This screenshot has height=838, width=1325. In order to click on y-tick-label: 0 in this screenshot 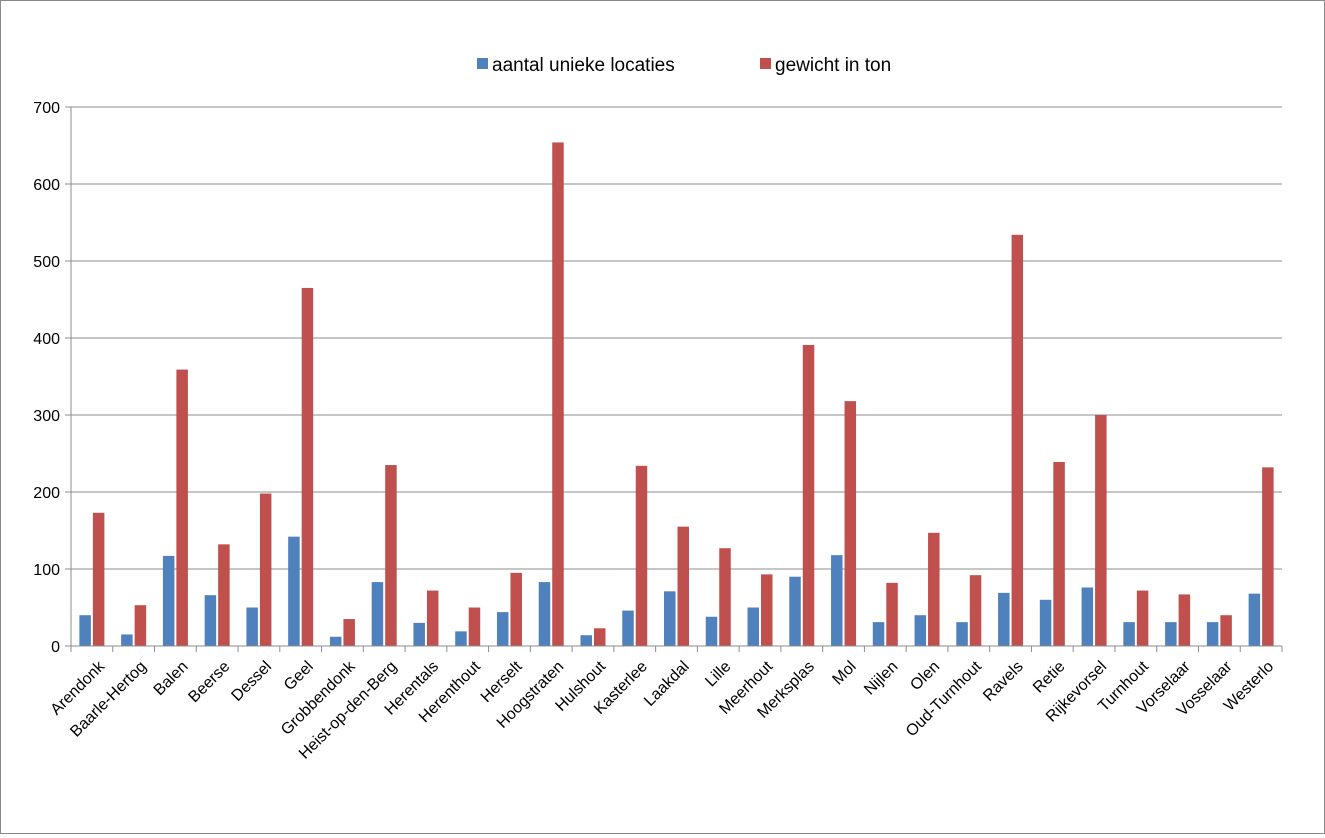, I will do `click(55, 647)`.